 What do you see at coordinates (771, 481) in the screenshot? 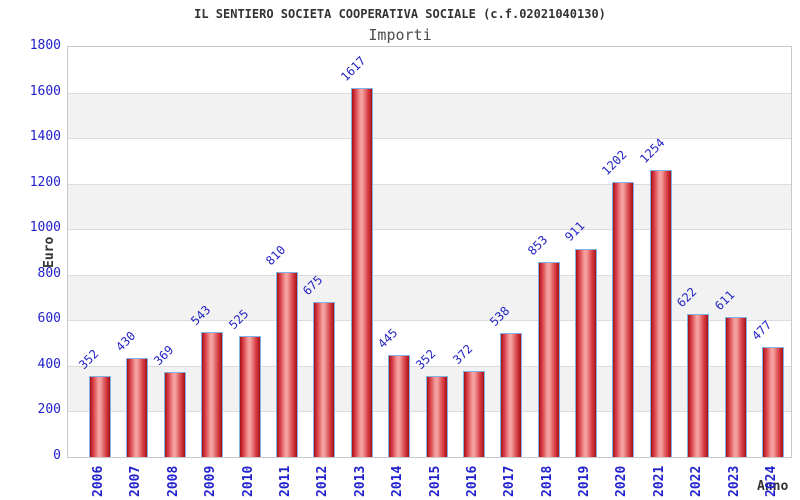
I see `x-tick-label: 2024` at bounding box center [771, 481].